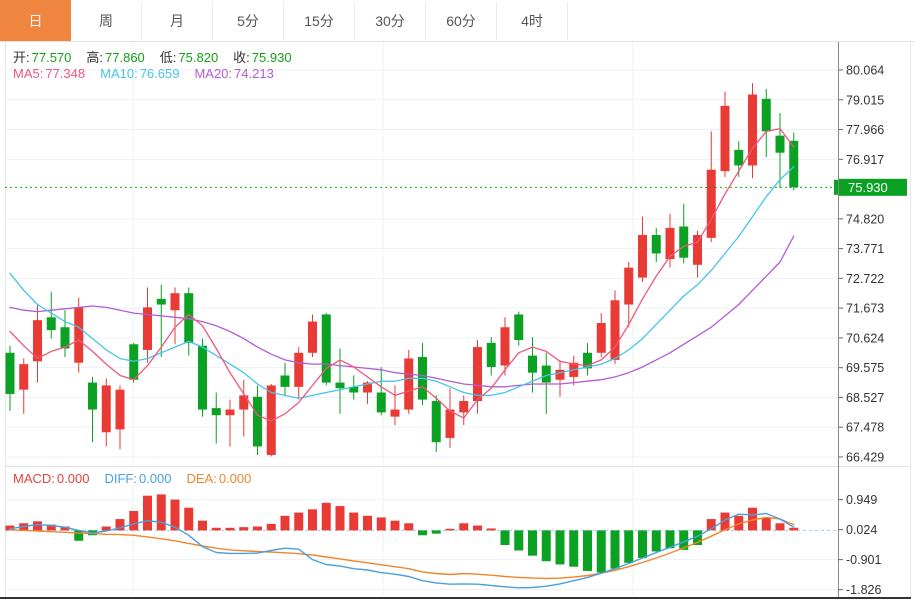  I want to click on tab-day: 日, so click(35, 20).